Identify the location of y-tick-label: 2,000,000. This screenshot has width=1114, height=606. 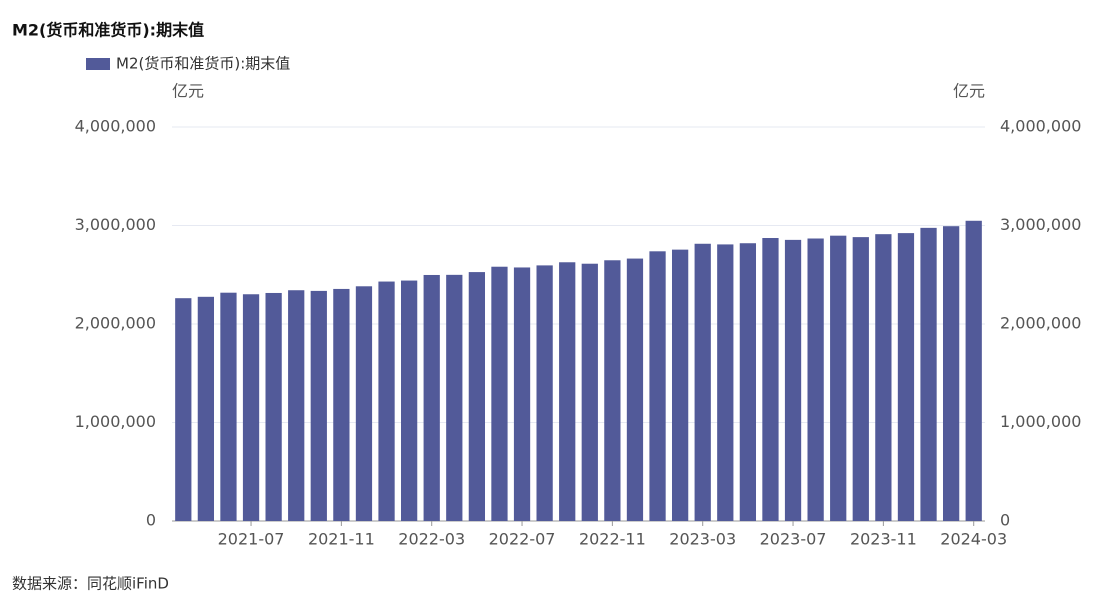
(115, 323).